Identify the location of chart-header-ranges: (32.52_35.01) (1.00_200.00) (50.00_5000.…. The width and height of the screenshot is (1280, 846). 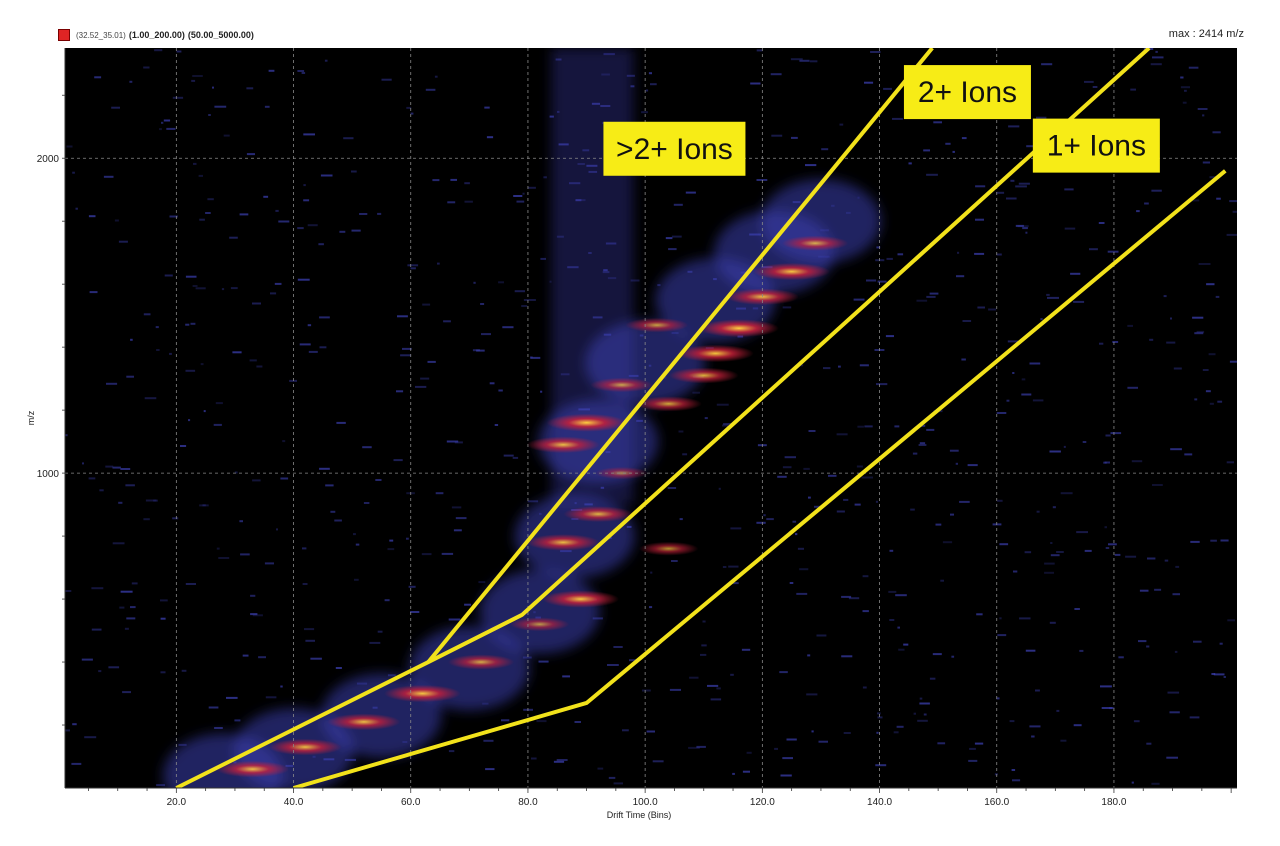
(156, 35).